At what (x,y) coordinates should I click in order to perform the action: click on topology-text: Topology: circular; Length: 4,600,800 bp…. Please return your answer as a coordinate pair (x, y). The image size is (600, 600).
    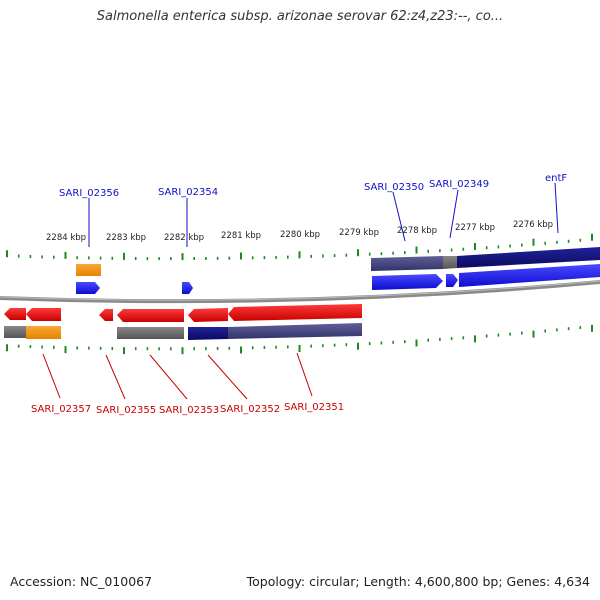
    Looking at the image, I should click on (418, 581).